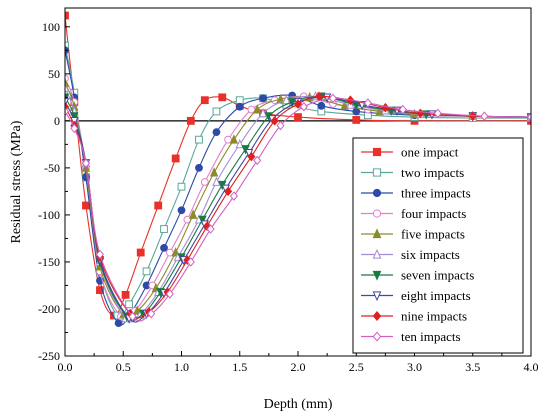  I want to click on x-tick-label: 3.5, so click(472, 367).